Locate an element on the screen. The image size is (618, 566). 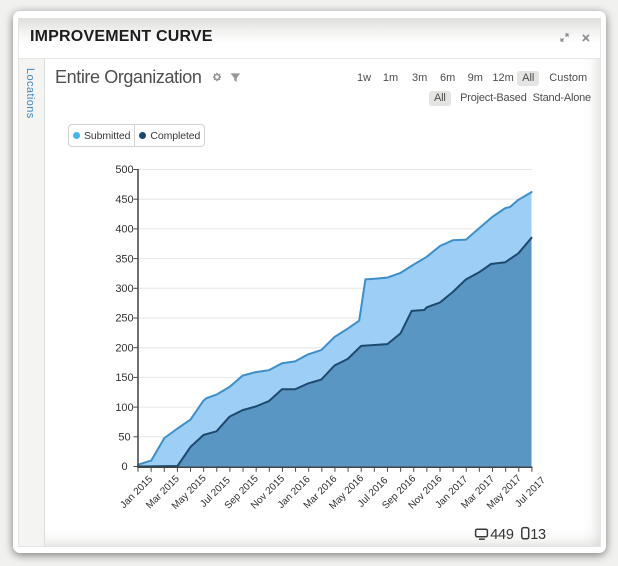
svg-text: 300 is located at coordinates (124, 289).